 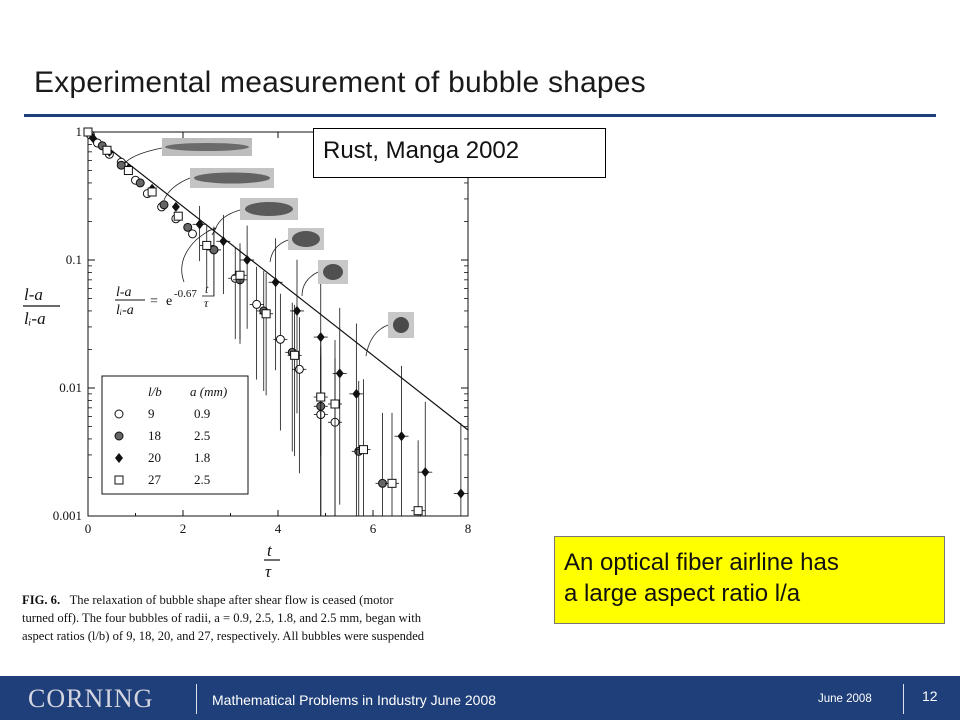 What do you see at coordinates (682, 593) in the screenshot?
I see `note-line-2: a large aspect ratio l/a` at bounding box center [682, 593].